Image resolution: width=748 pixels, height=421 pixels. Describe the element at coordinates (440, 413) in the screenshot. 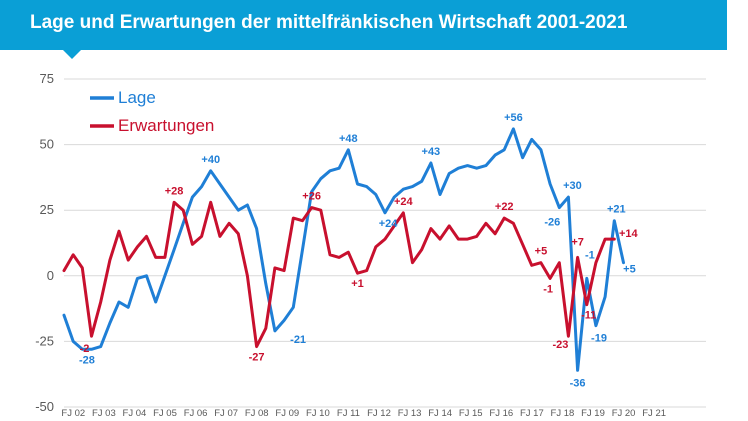

I see `x-tick-label: FJ 14` at that location.